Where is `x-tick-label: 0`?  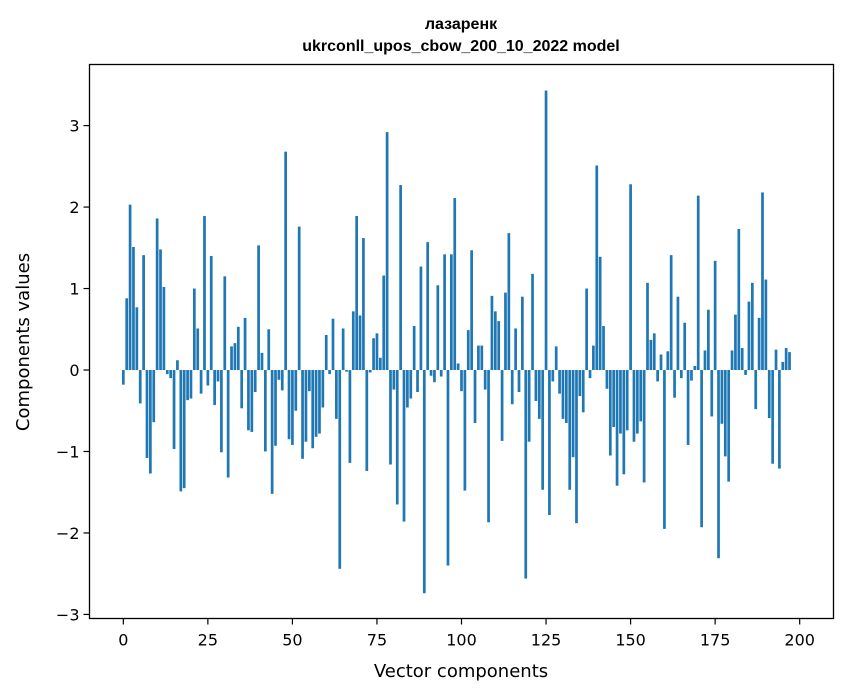
x-tick-label: 0 is located at coordinates (123, 640).